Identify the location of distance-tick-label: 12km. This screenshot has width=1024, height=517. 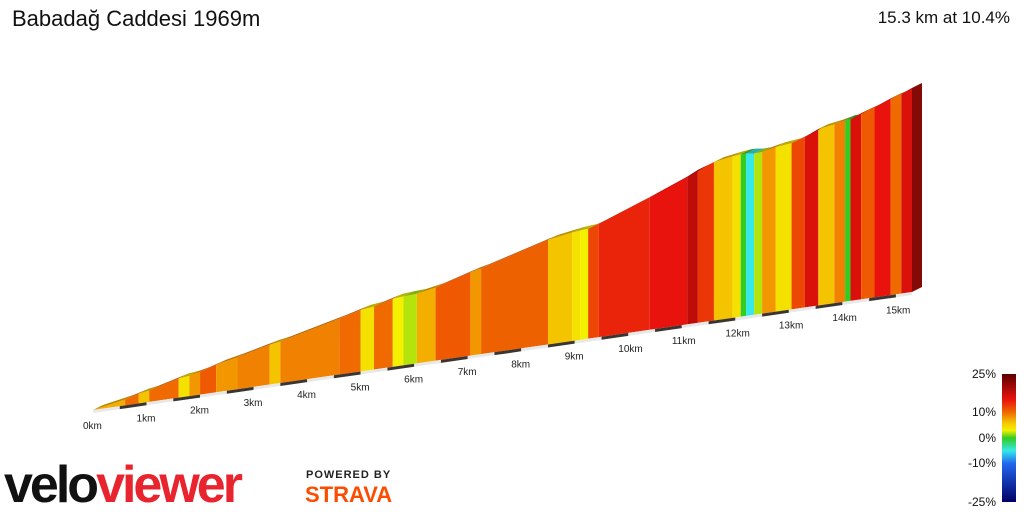
(737, 333).